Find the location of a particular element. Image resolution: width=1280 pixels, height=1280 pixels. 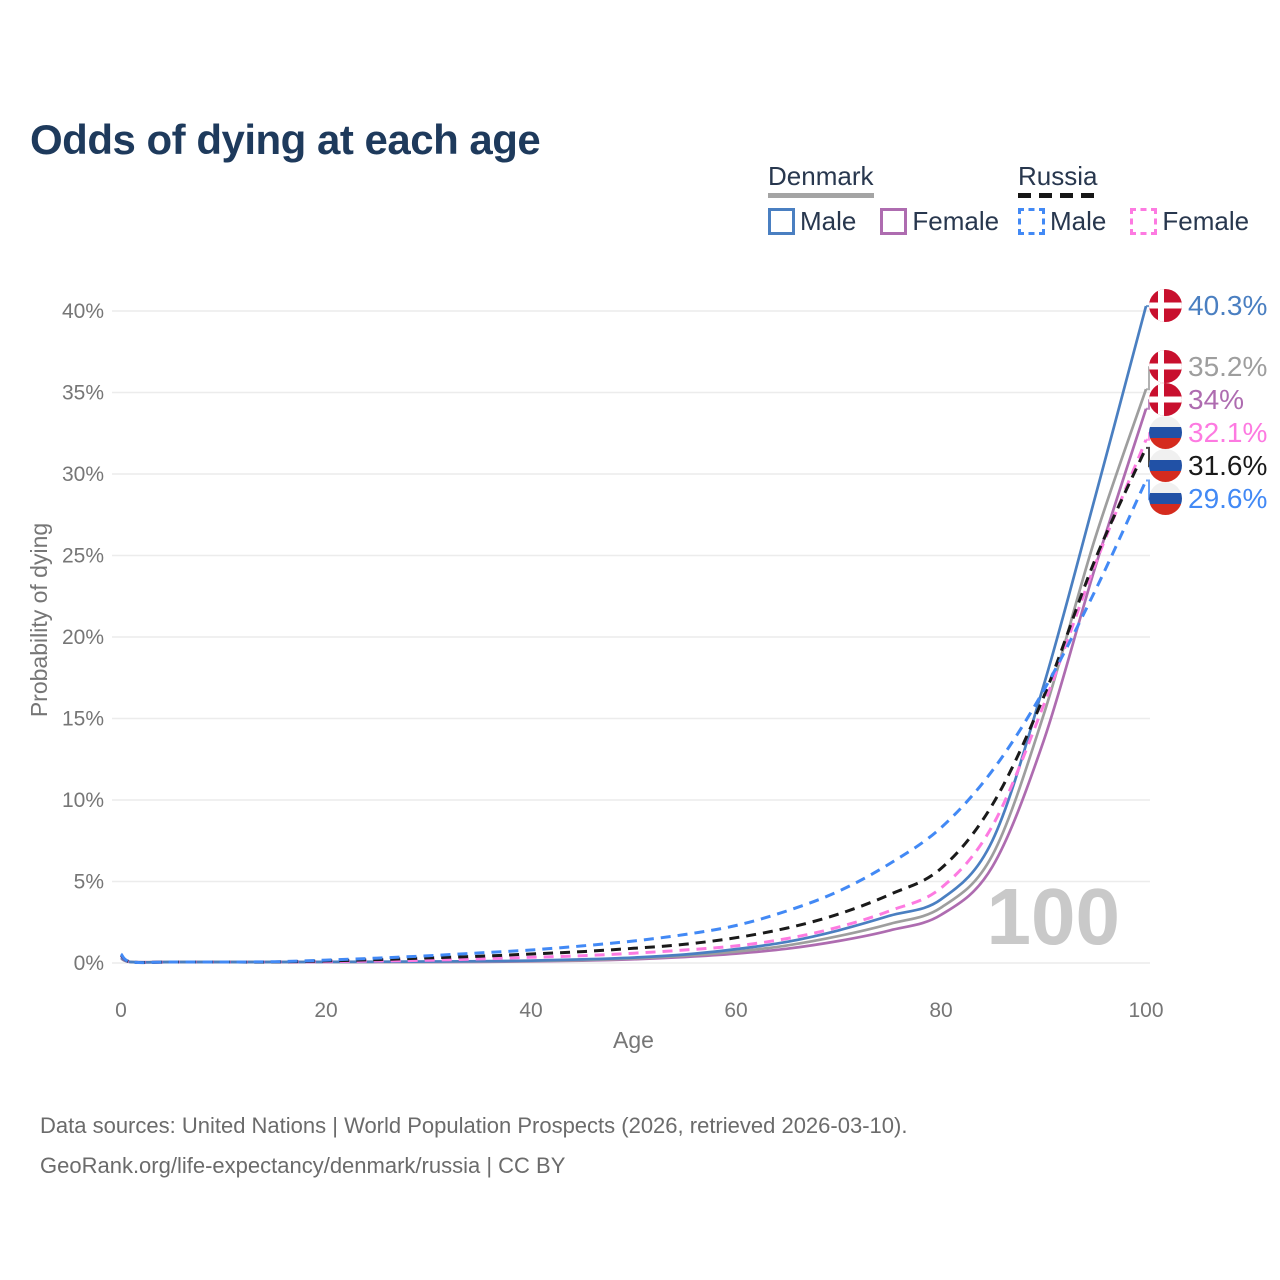

y-tick-label: 10% is located at coordinates (83, 800).